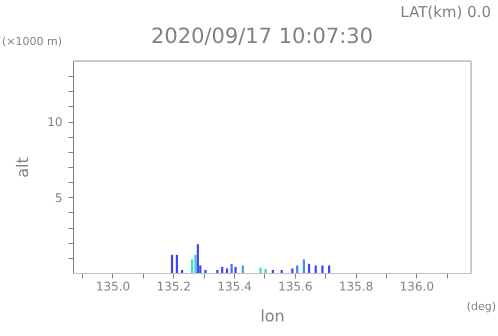 The height and width of the screenshot is (336, 498). What do you see at coordinates (173, 287) in the screenshot?
I see `x-tick-label: 135.2` at bounding box center [173, 287].